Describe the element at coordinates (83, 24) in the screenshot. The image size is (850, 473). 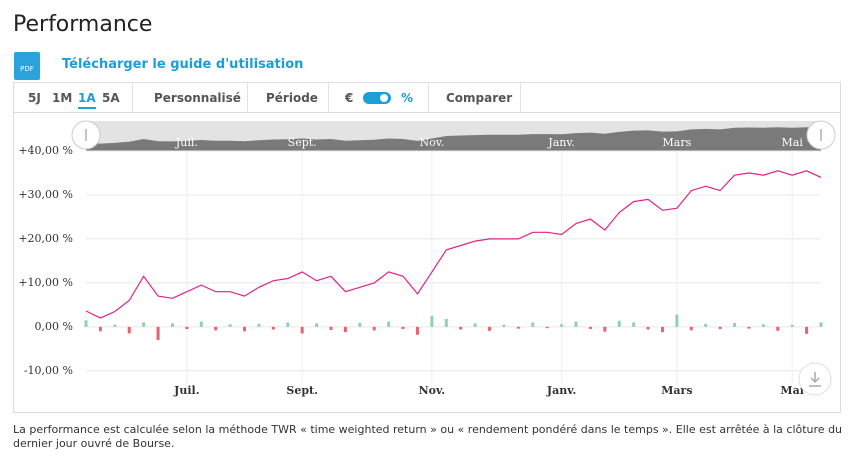
I see `page-title: Performance` at that location.